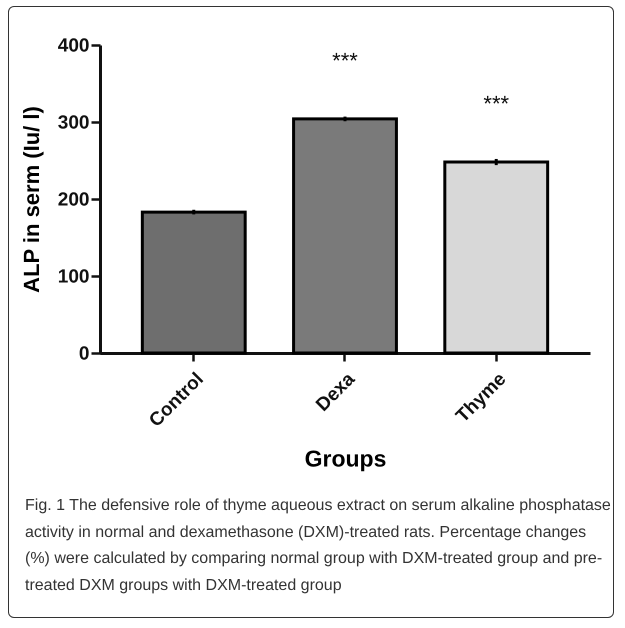 Image resolution: width=625 pixels, height=628 pixels. I want to click on y-tick-label: 100, so click(74, 277).